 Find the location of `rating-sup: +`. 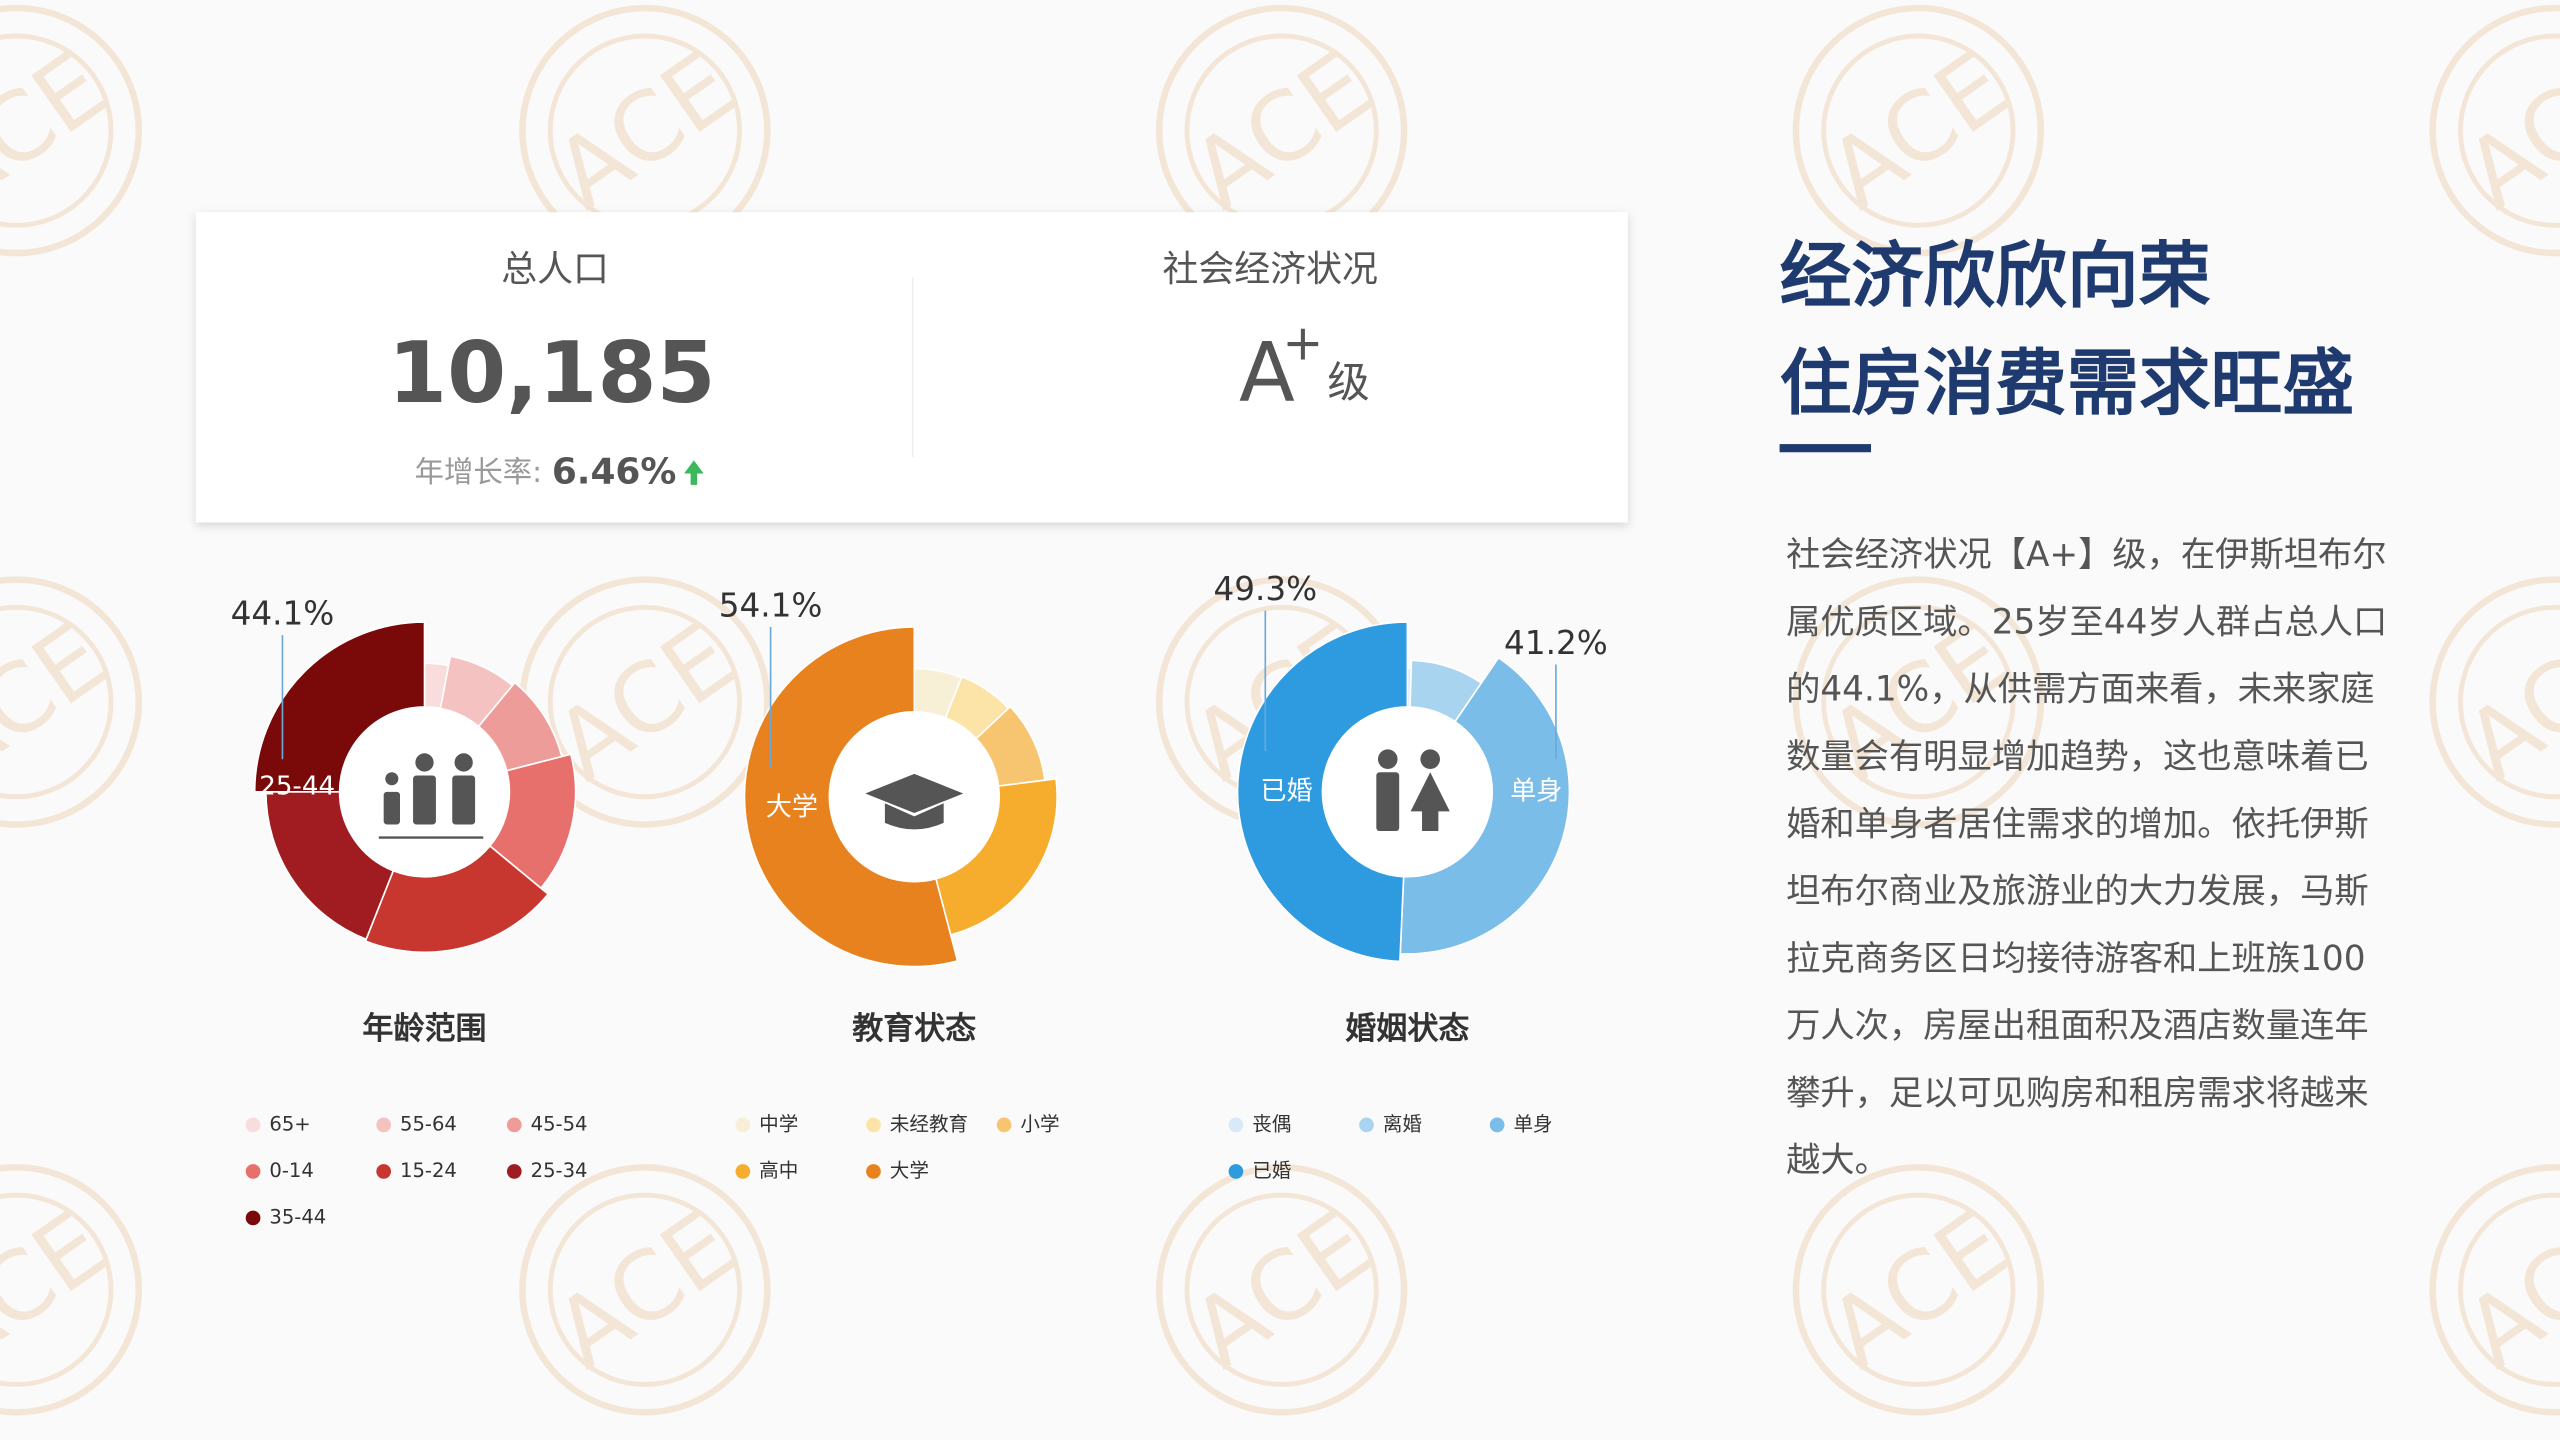

rating-sup: + is located at coordinates (1302, 343).